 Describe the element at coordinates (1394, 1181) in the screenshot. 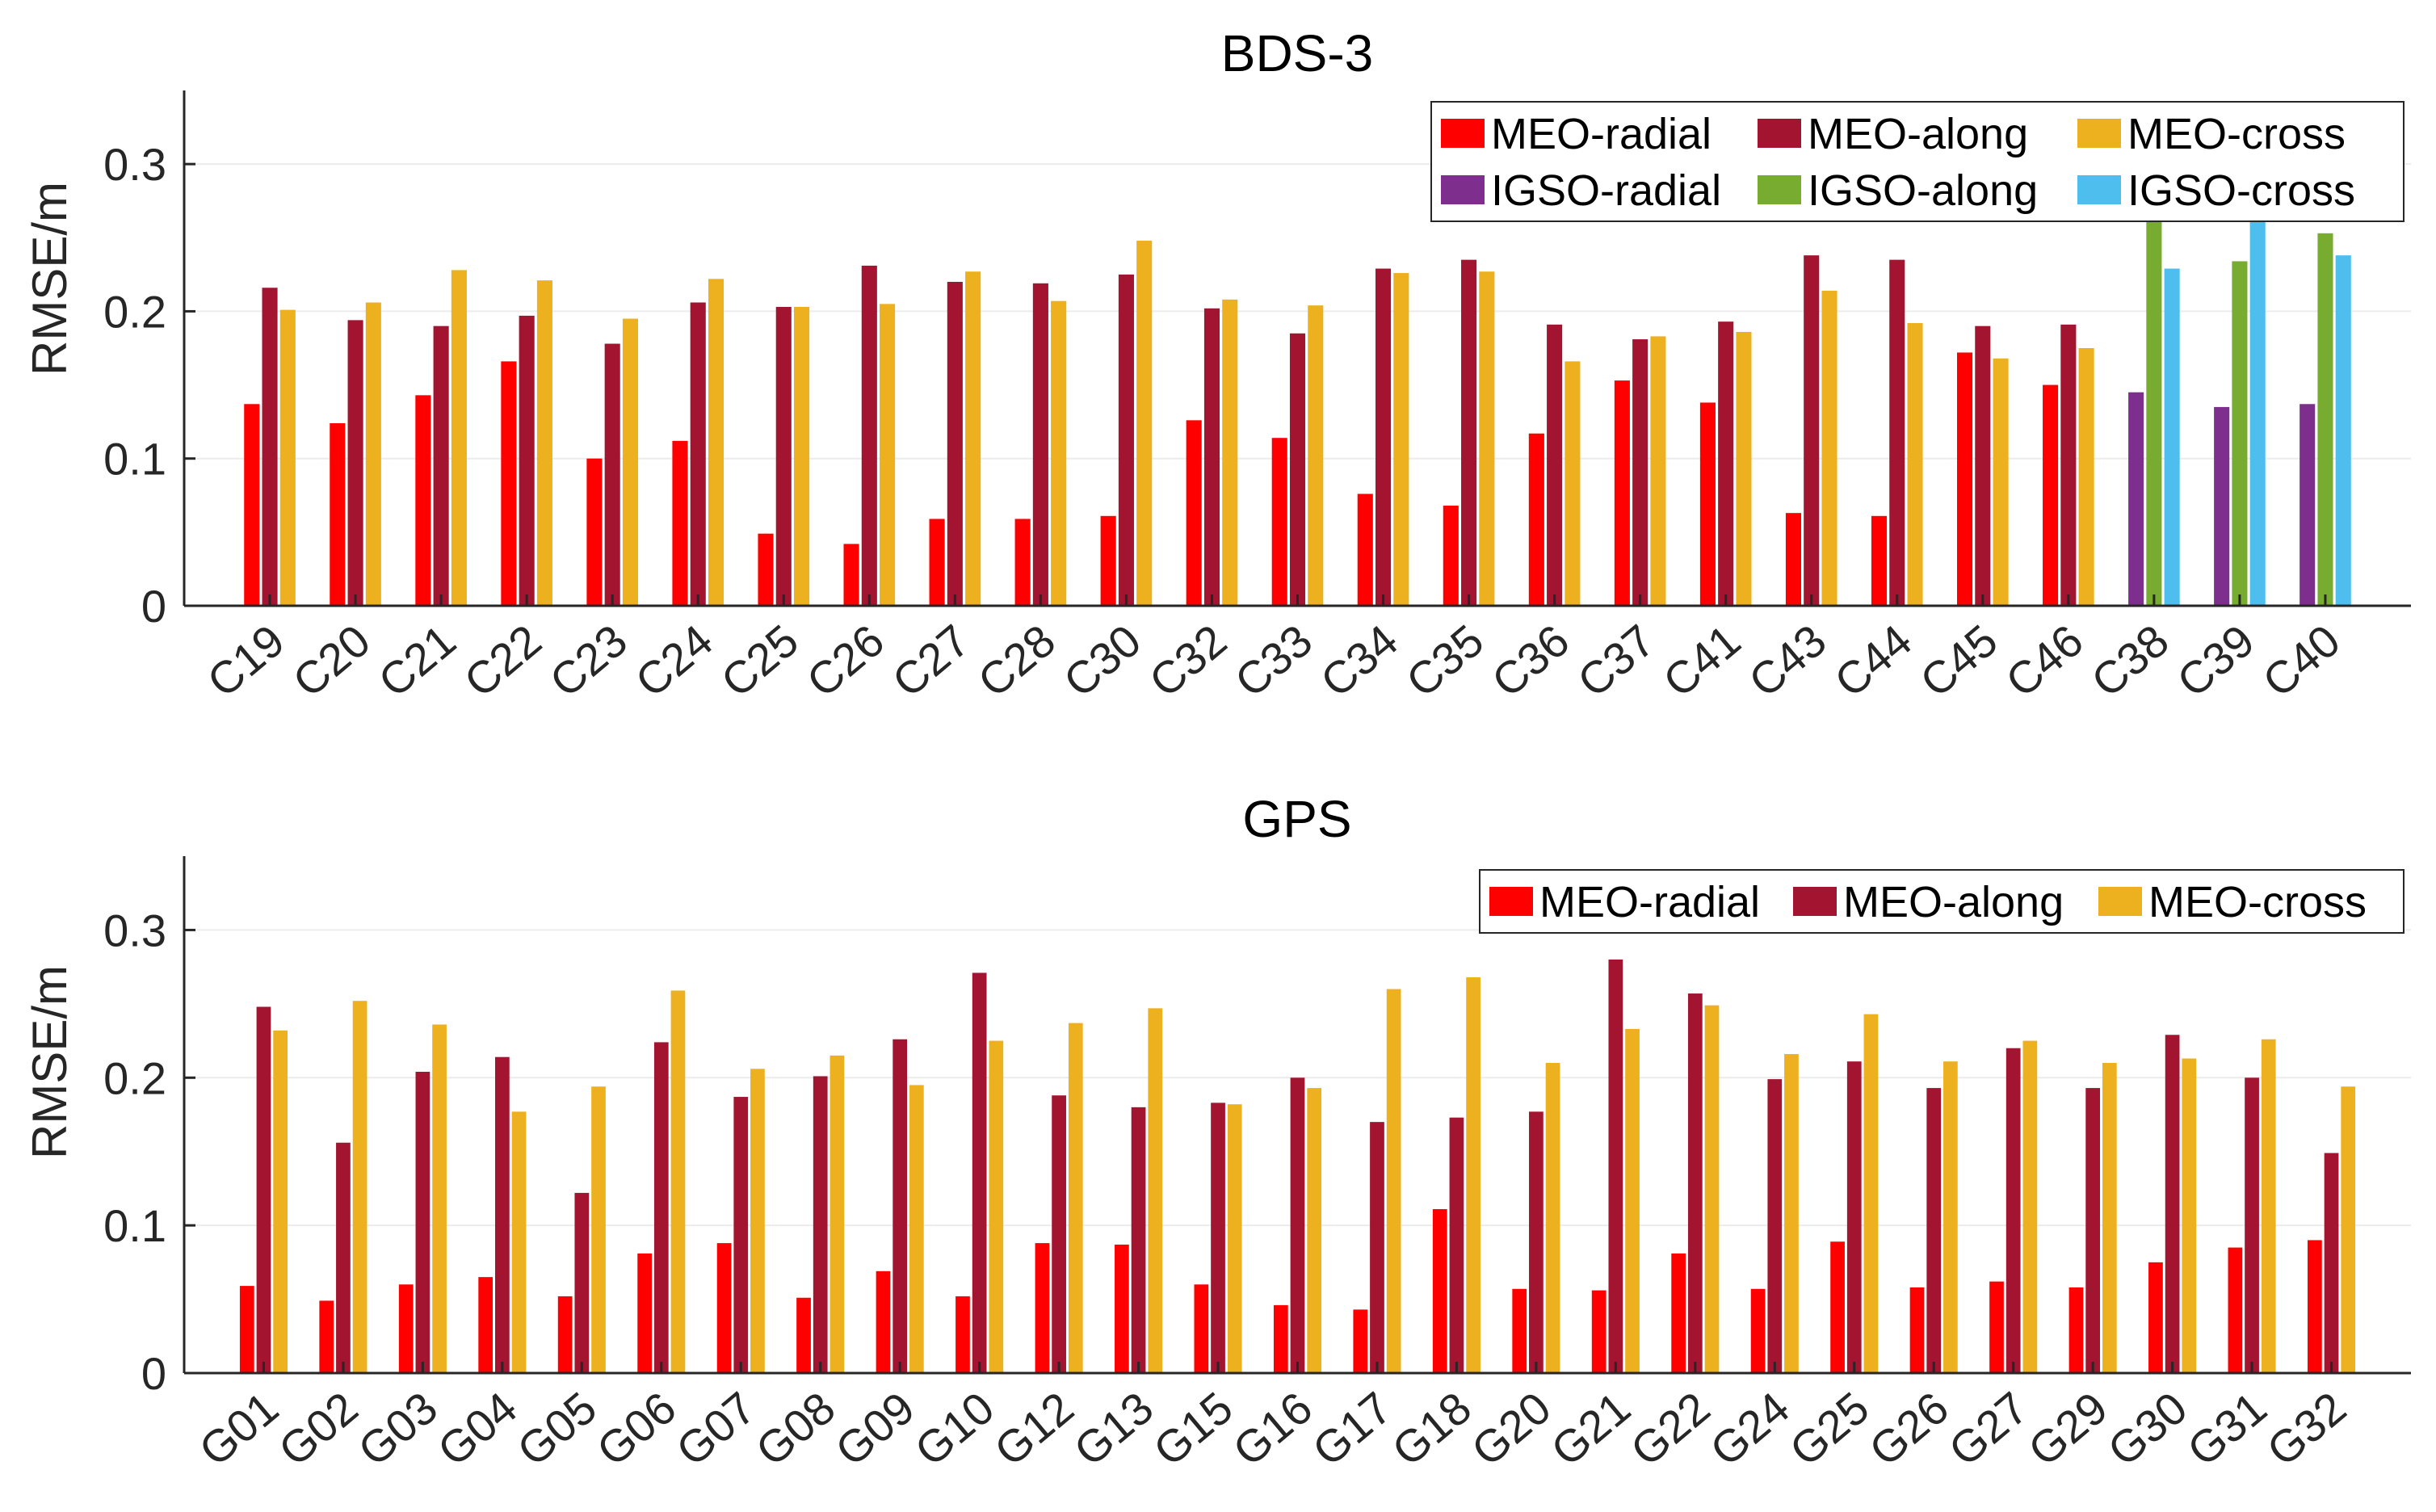

I see `gps-bar-G17-MEO-cross` at that location.